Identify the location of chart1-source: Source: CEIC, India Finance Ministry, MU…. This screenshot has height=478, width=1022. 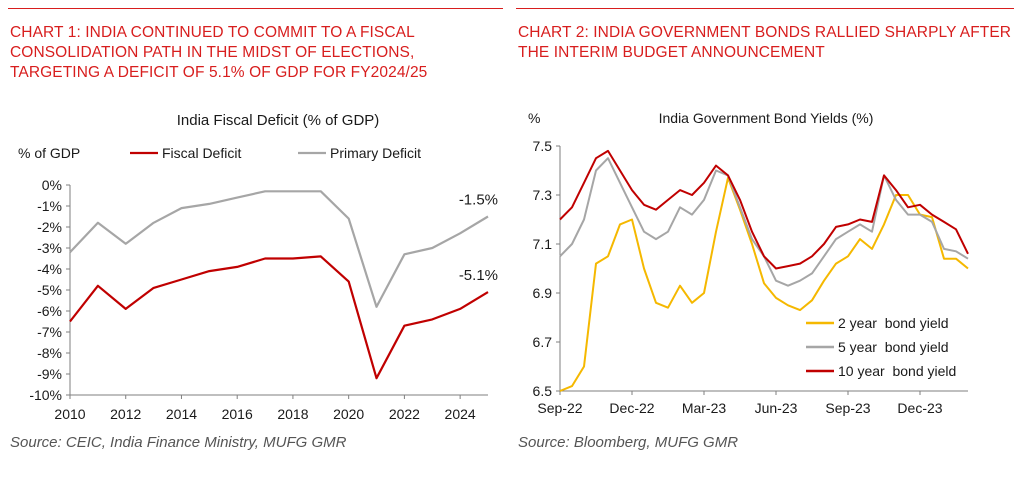
(178, 442).